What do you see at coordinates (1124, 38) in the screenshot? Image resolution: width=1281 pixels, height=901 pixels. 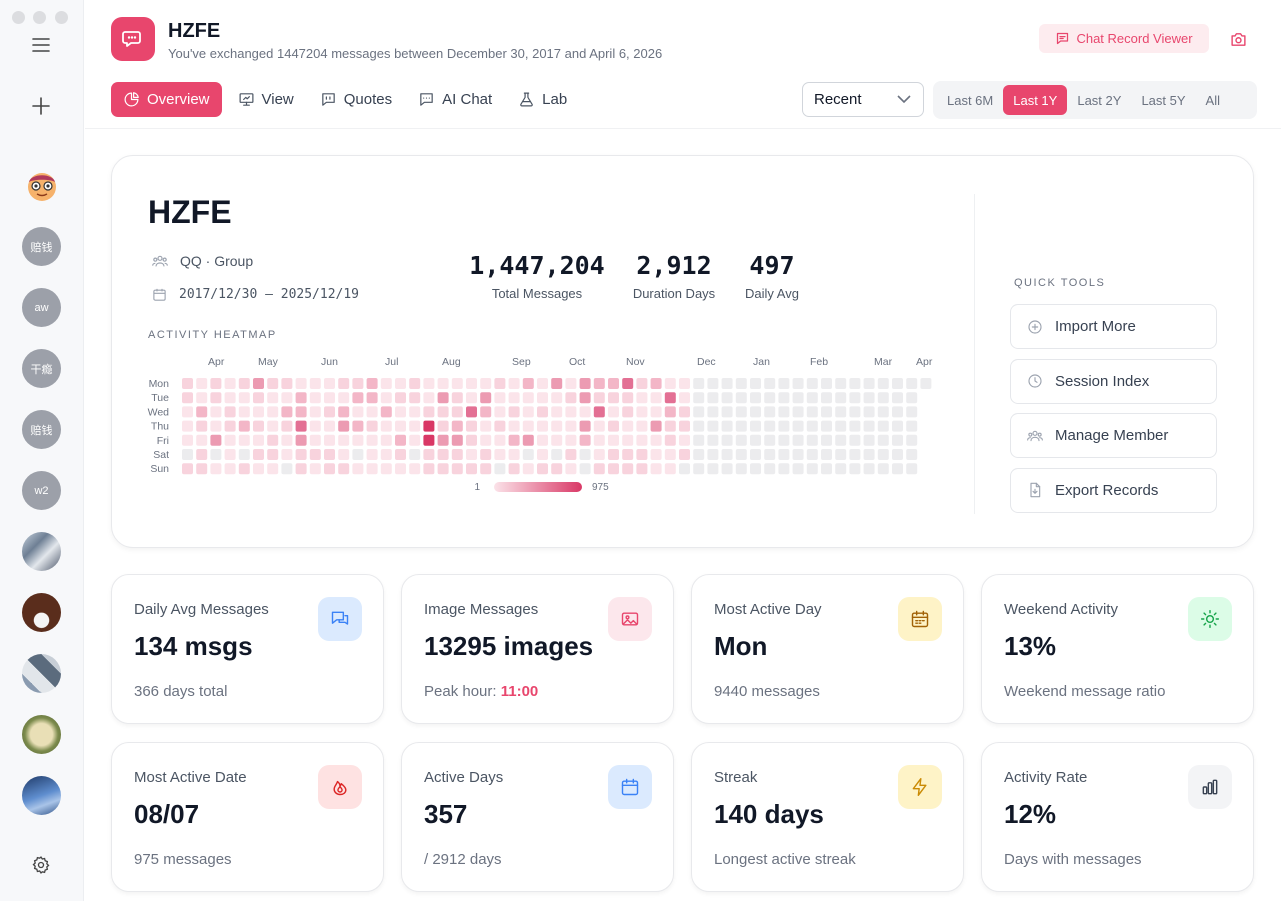 I see `chat-record-viewer-button: Chat Record Viewer` at bounding box center [1124, 38].